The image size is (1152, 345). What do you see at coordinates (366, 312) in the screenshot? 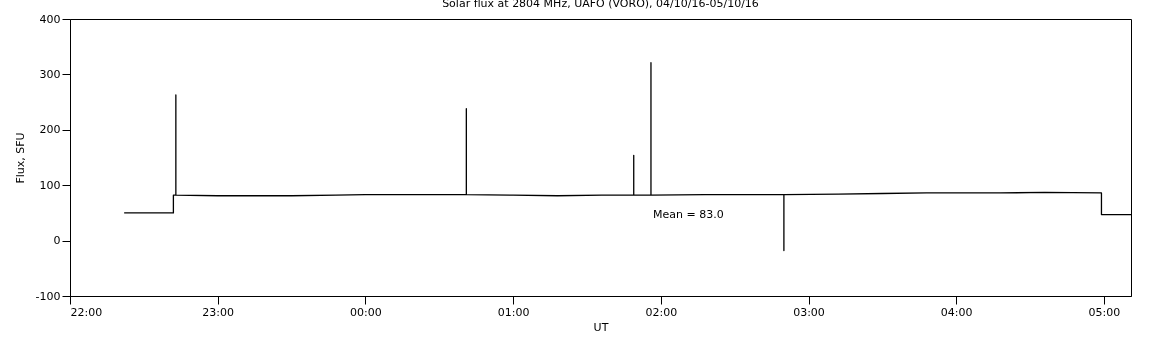
I see `x-tick-label: 00:00` at bounding box center [366, 312].